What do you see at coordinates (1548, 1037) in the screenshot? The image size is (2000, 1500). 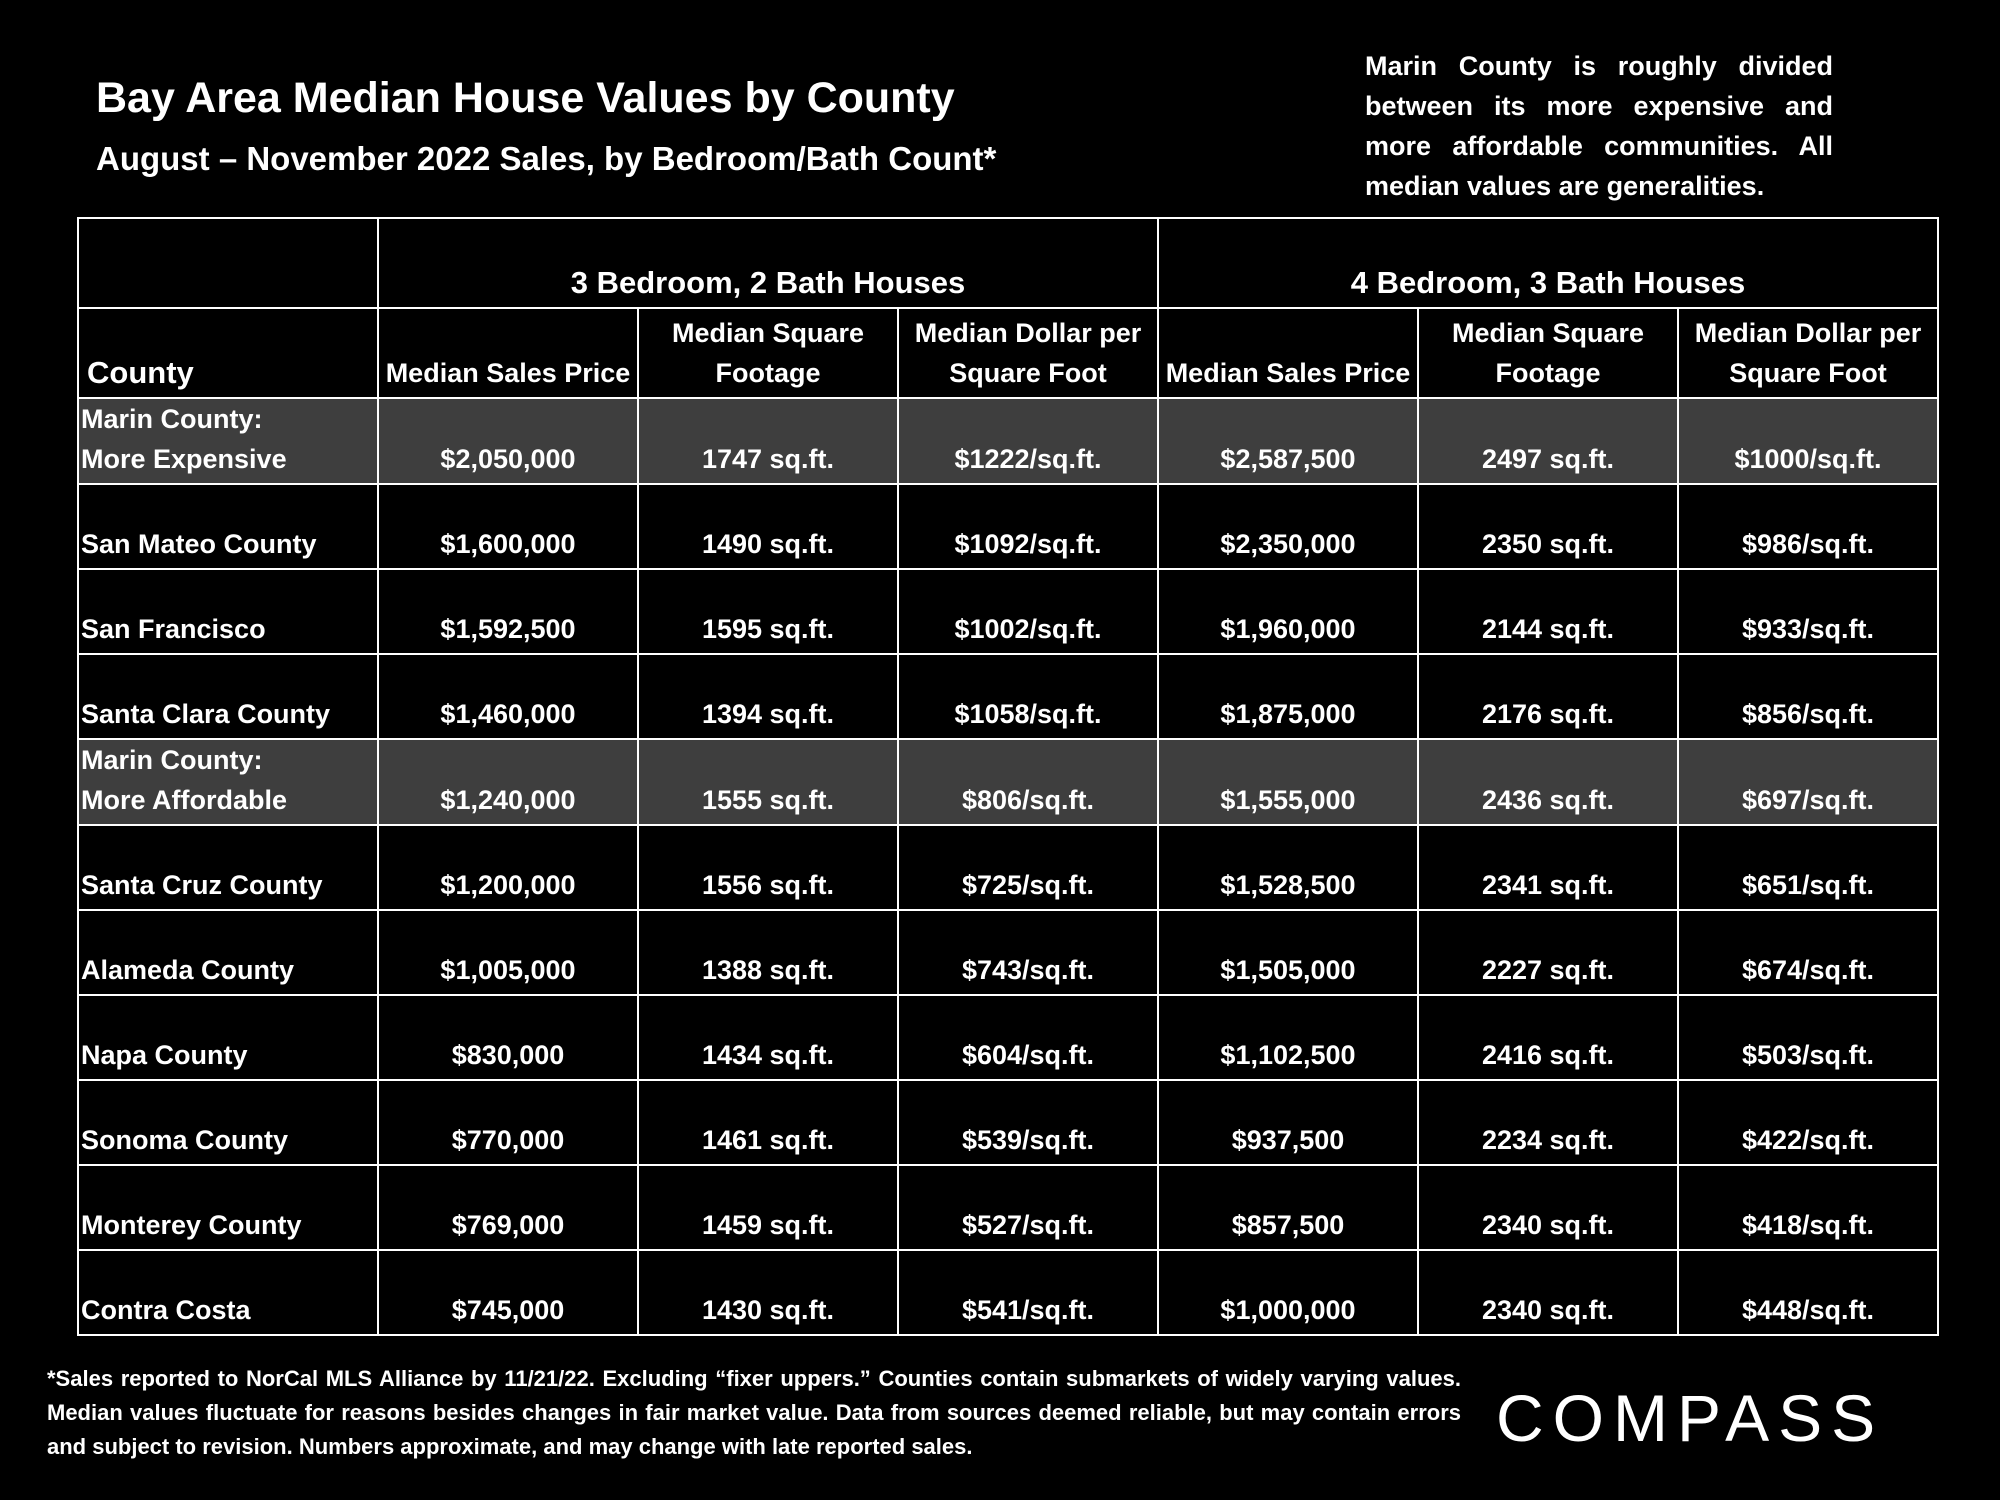 I see `value-cell: 2416 sq.ft.` at bounding box center [1548, 1037].